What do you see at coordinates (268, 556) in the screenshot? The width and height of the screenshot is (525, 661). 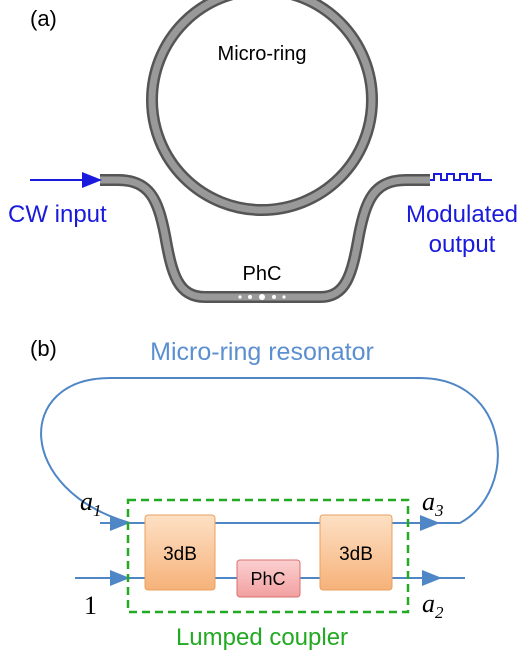 I see `coupler-outline` at bounding box center [268, 556].